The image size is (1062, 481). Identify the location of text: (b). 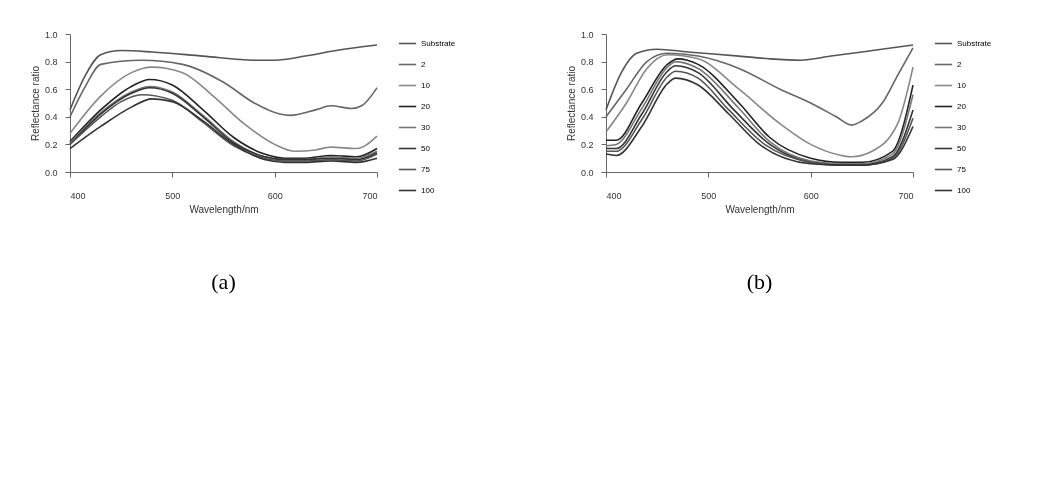
(759, 281).